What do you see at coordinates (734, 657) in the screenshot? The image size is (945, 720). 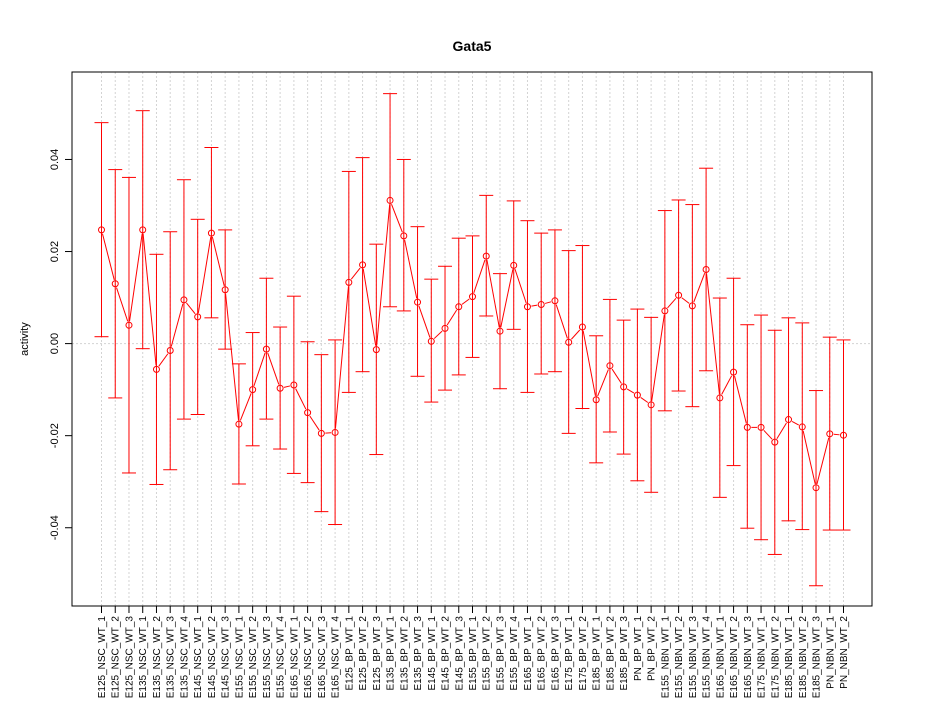 I see `x-tick-label: E165_NBN_WT_2` at bounding box center [734, 657].